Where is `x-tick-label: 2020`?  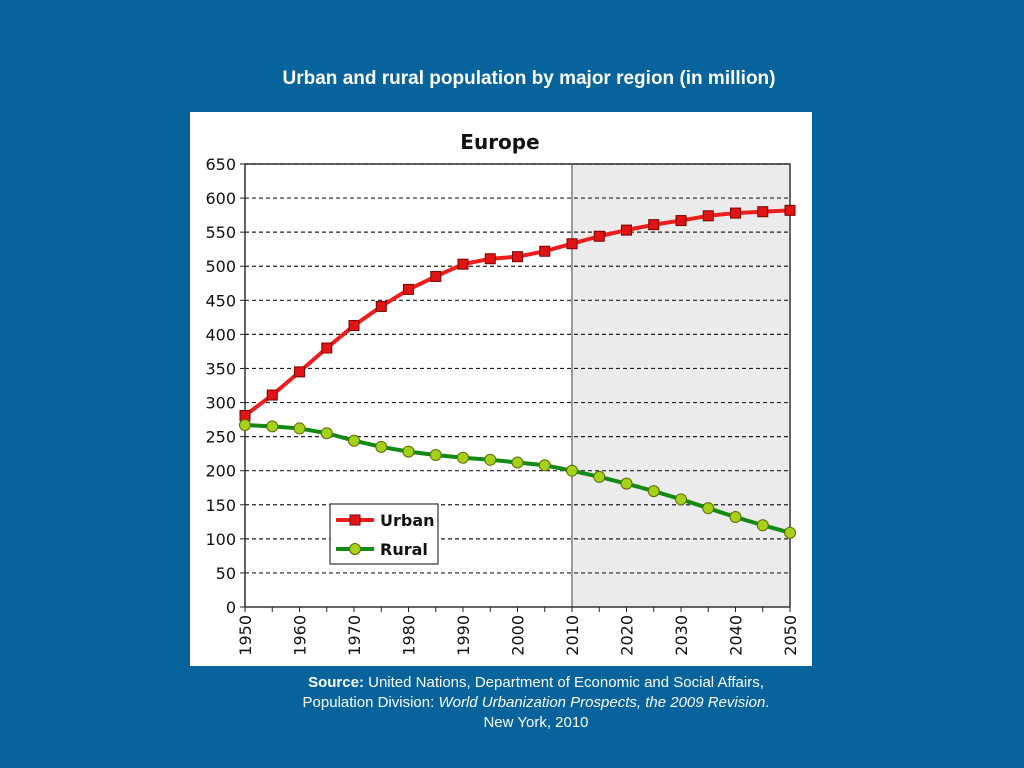
x-tick-label: 2020 is located at coordinates (627, 635).